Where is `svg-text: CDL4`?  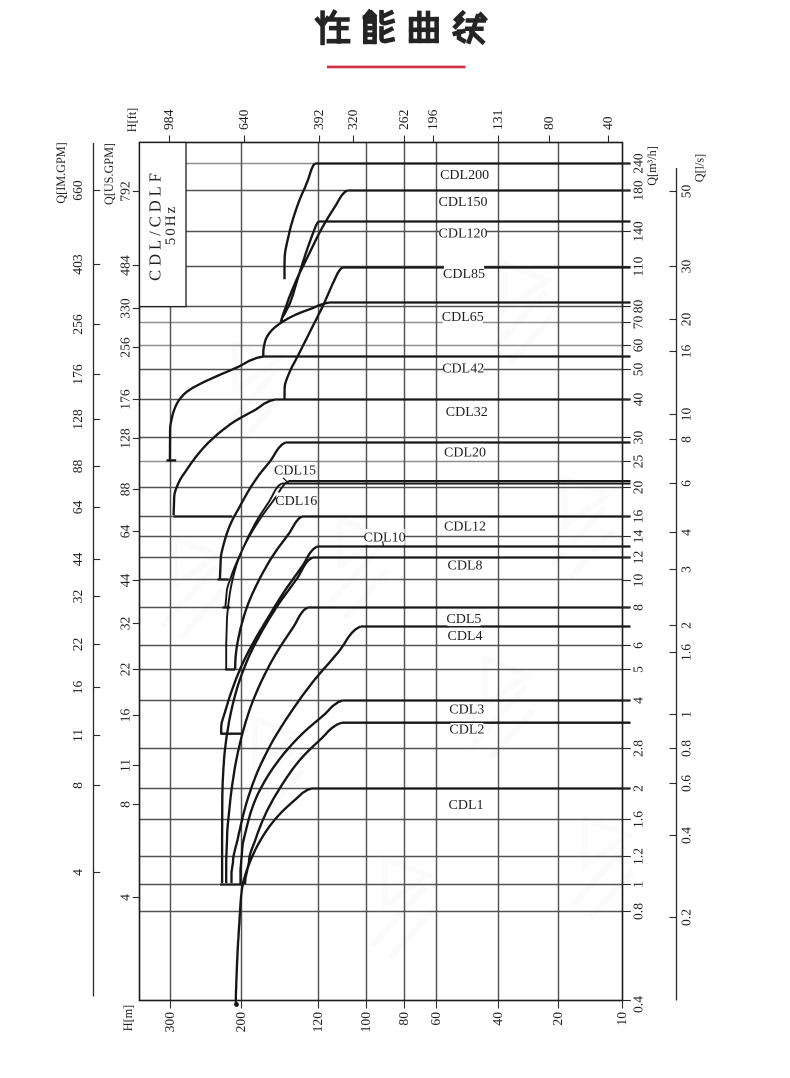
svg-text: CDL4 is located at coordinates (465, 636).